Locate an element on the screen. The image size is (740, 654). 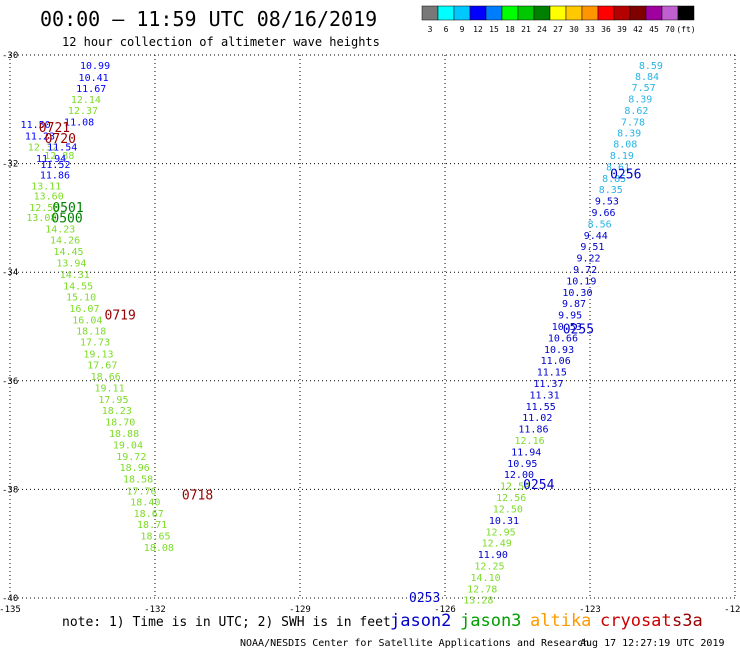
wave-height-value: 12.16 is located at coordinates (530, 441).